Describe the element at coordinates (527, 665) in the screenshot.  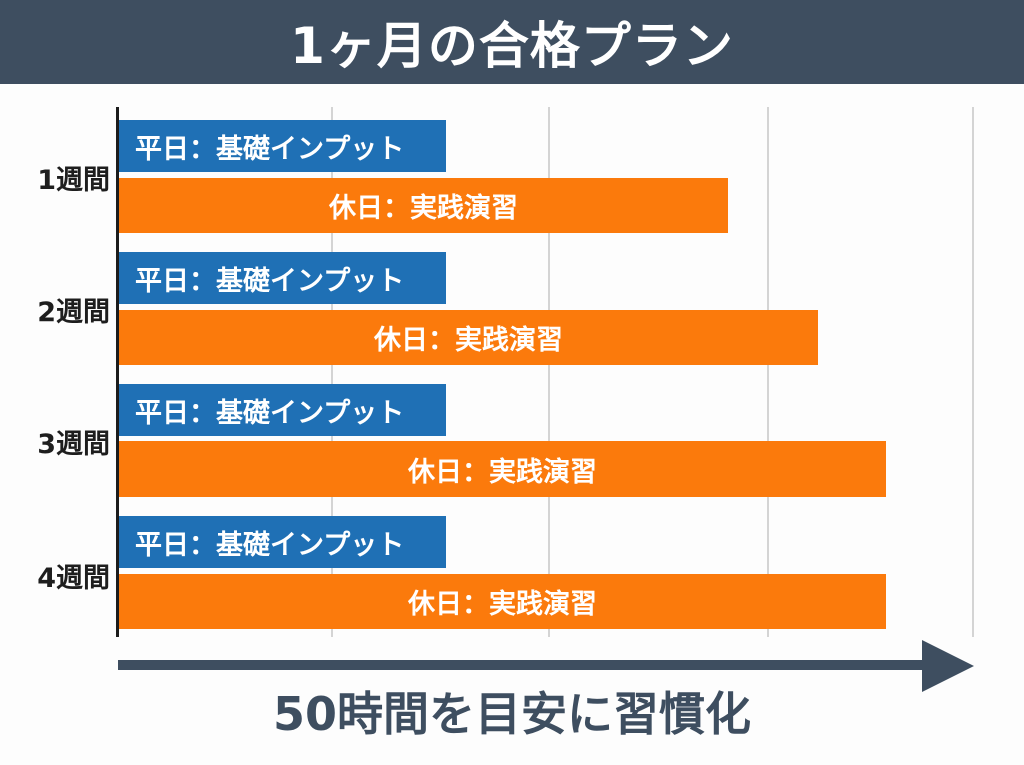
I see `time-arrow-shaft` at that location.